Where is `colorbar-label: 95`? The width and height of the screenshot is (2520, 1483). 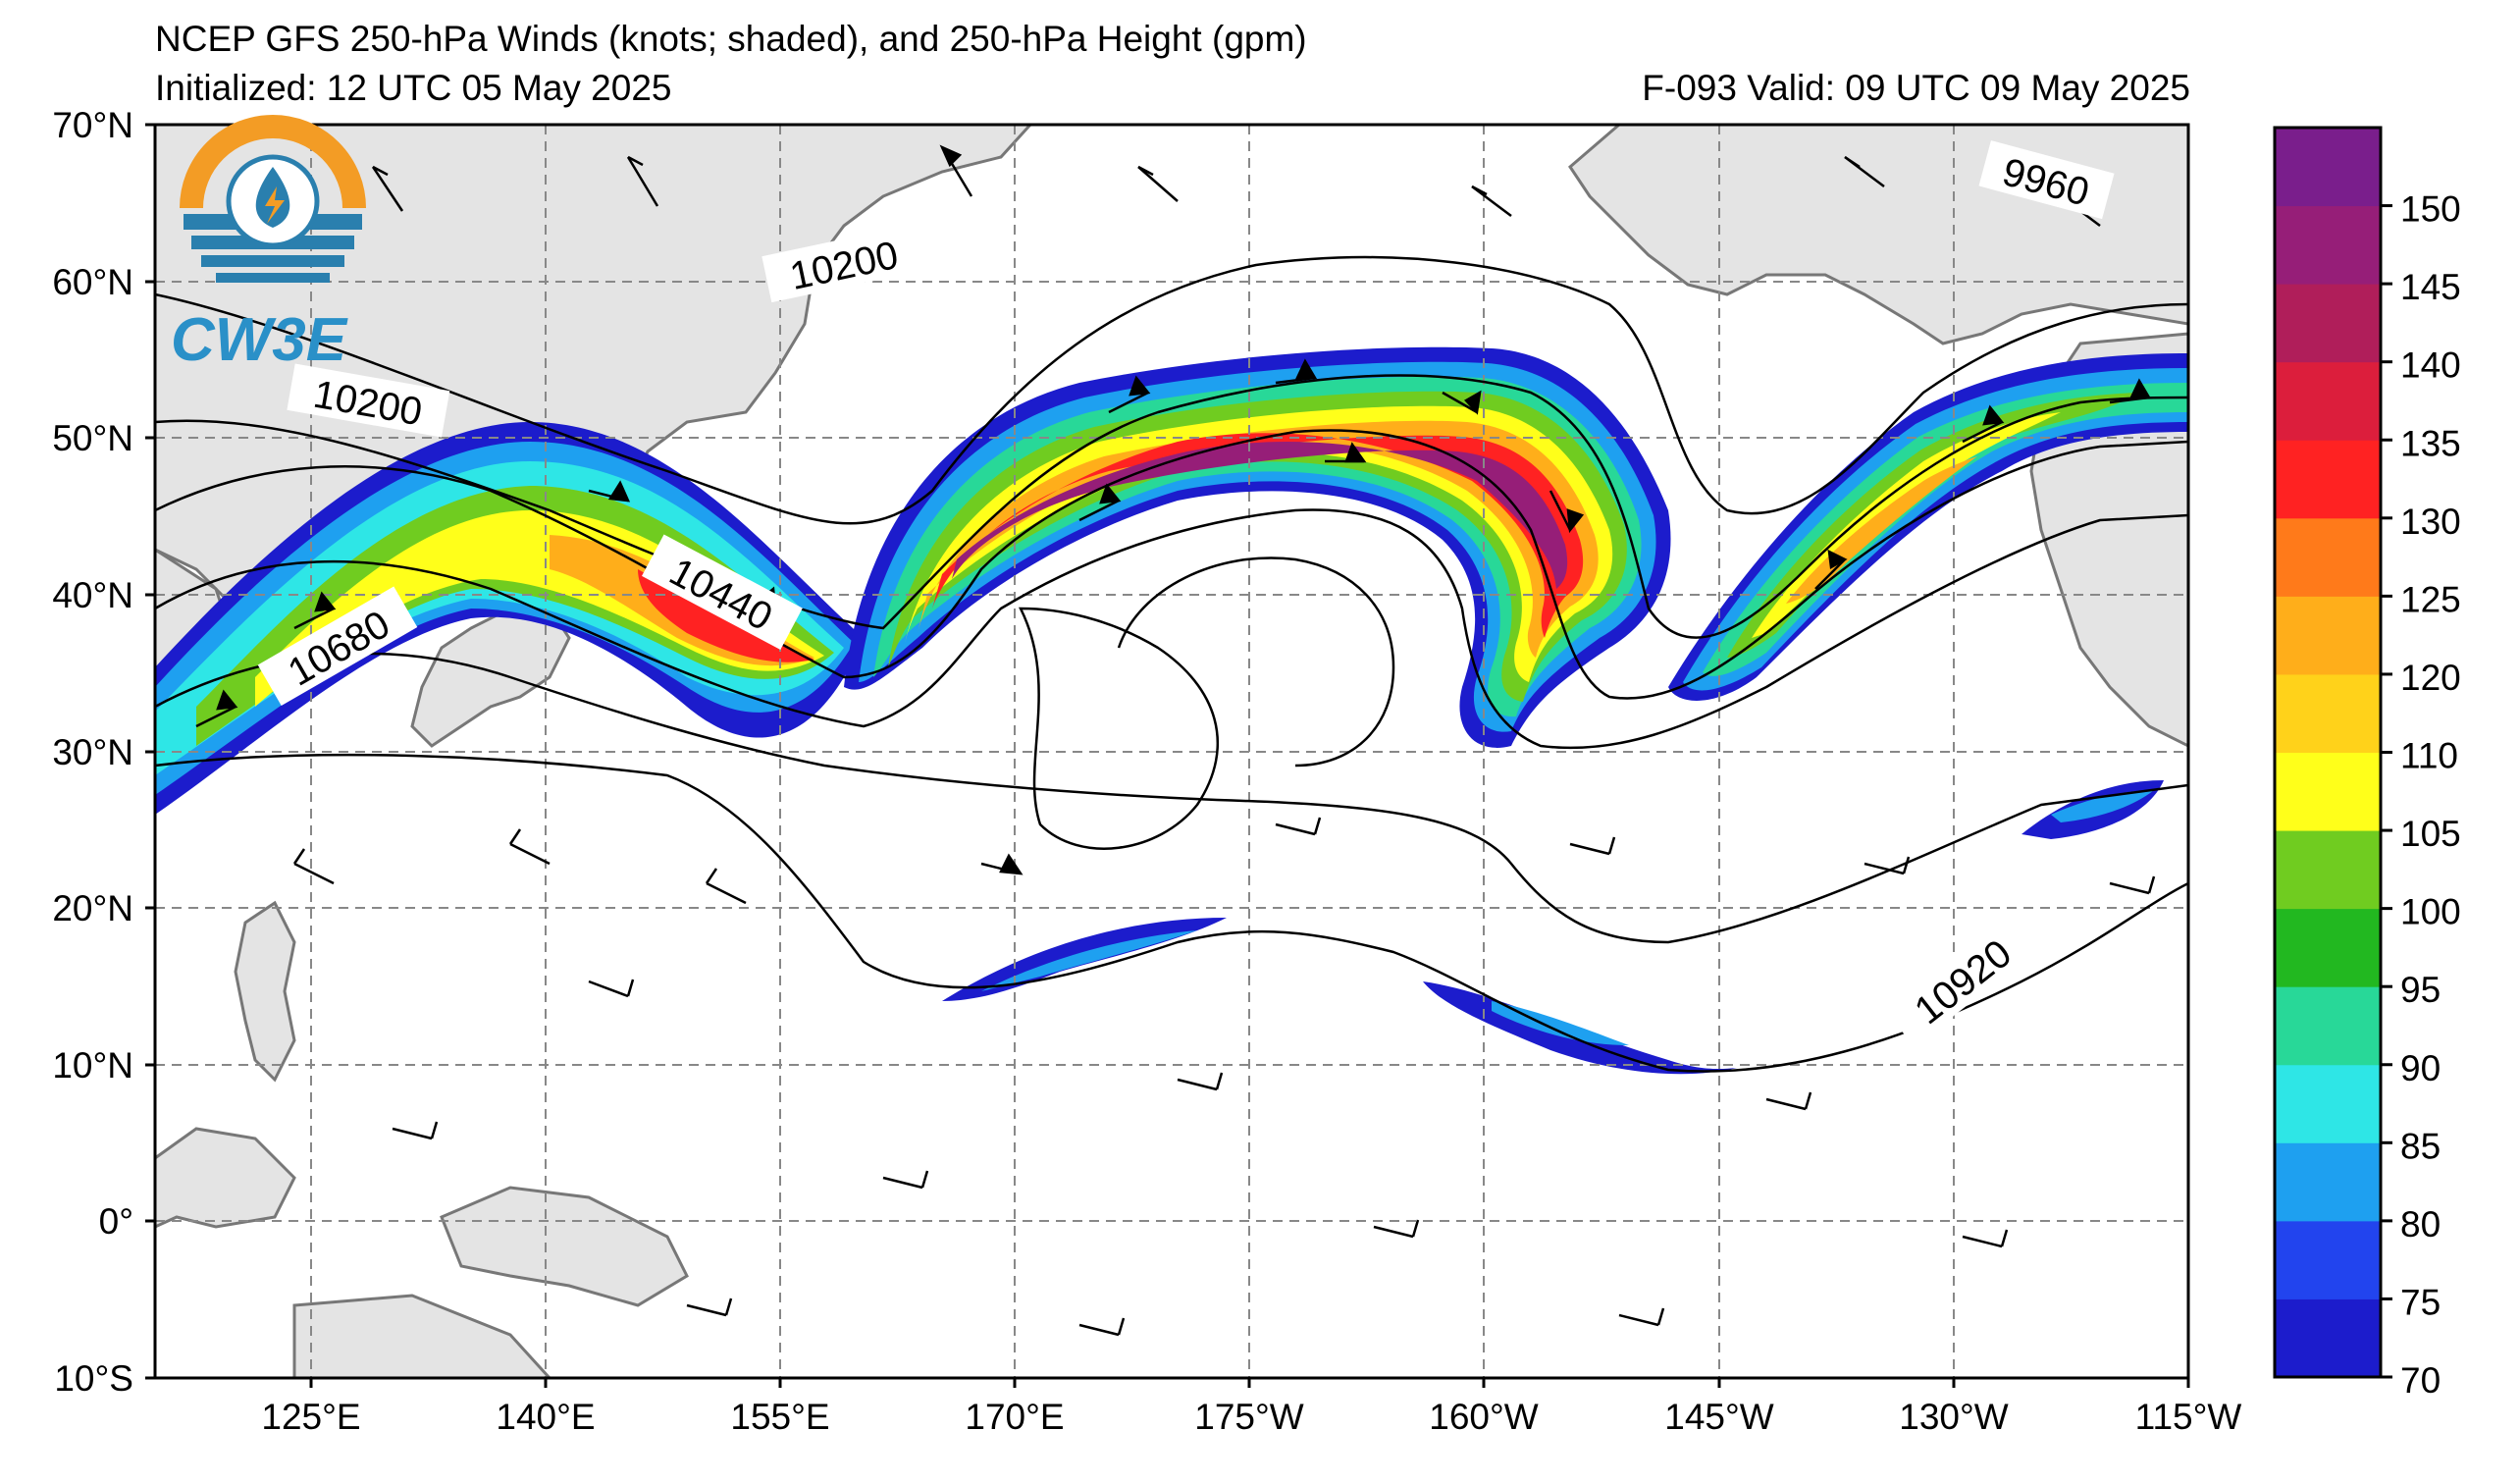
colorbar-label: 95 is located at coordinates (2420, 990).